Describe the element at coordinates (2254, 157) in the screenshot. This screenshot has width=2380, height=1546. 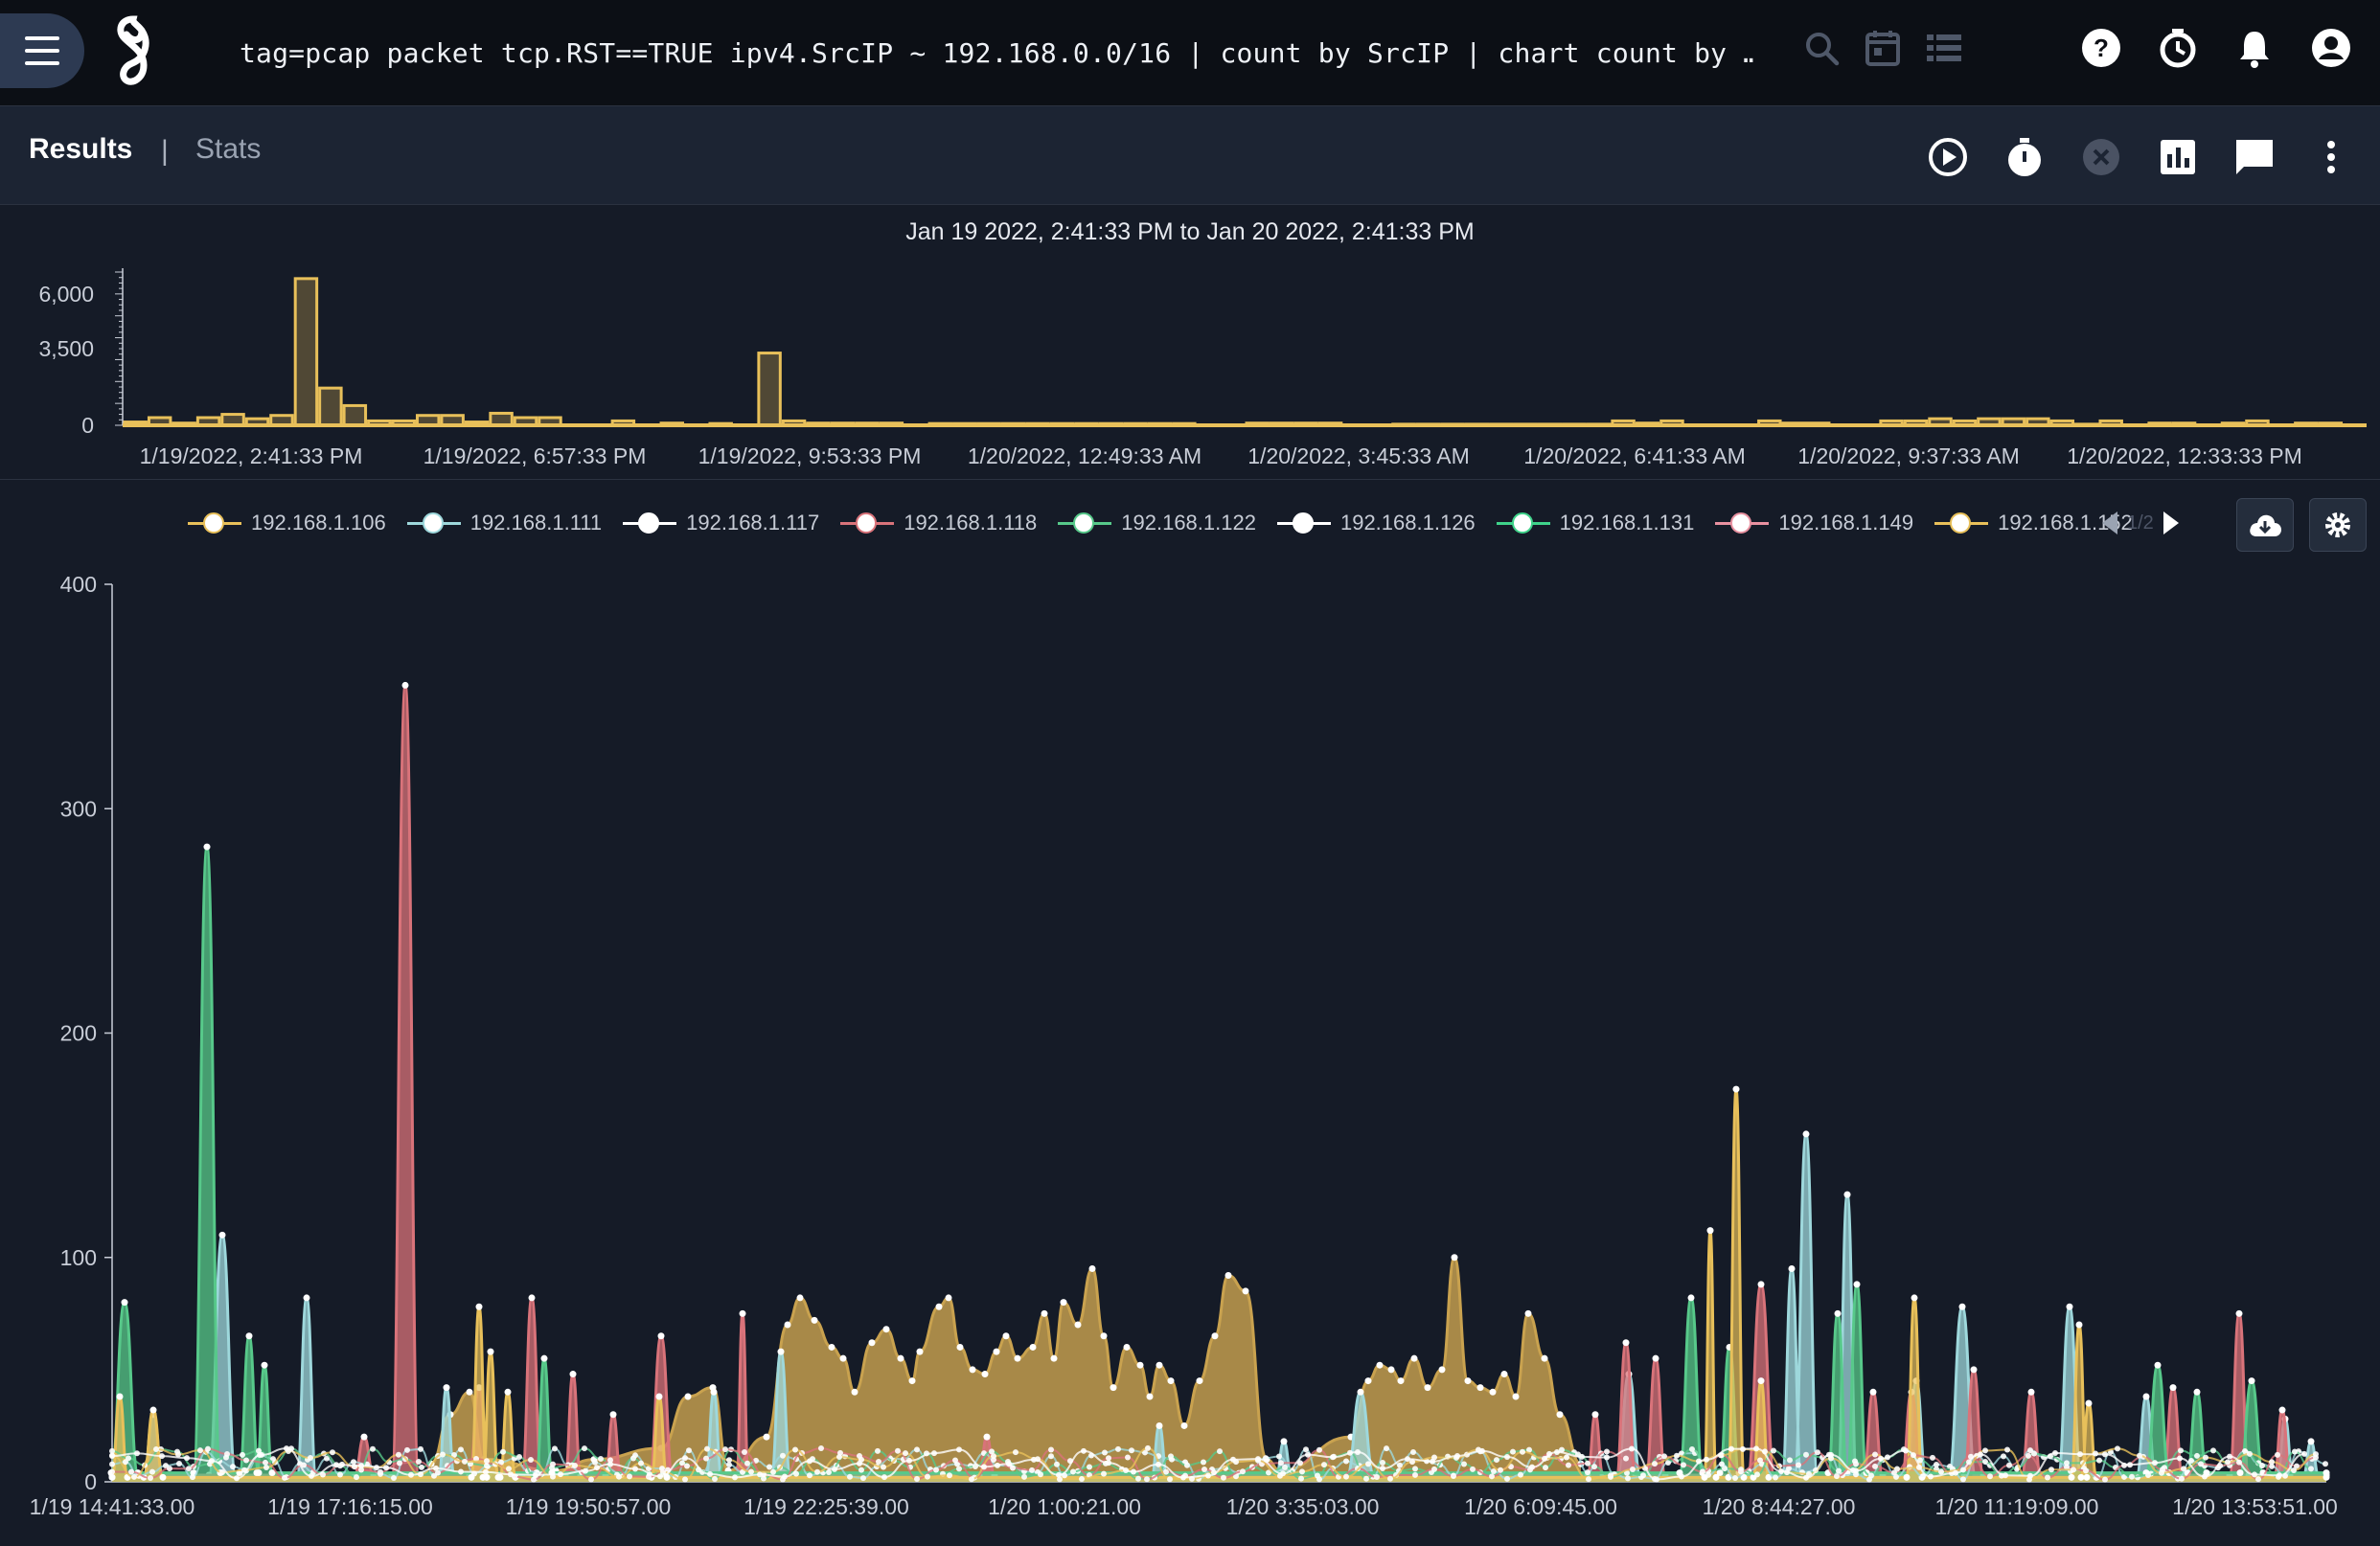
I see `comment-icon` at that location.